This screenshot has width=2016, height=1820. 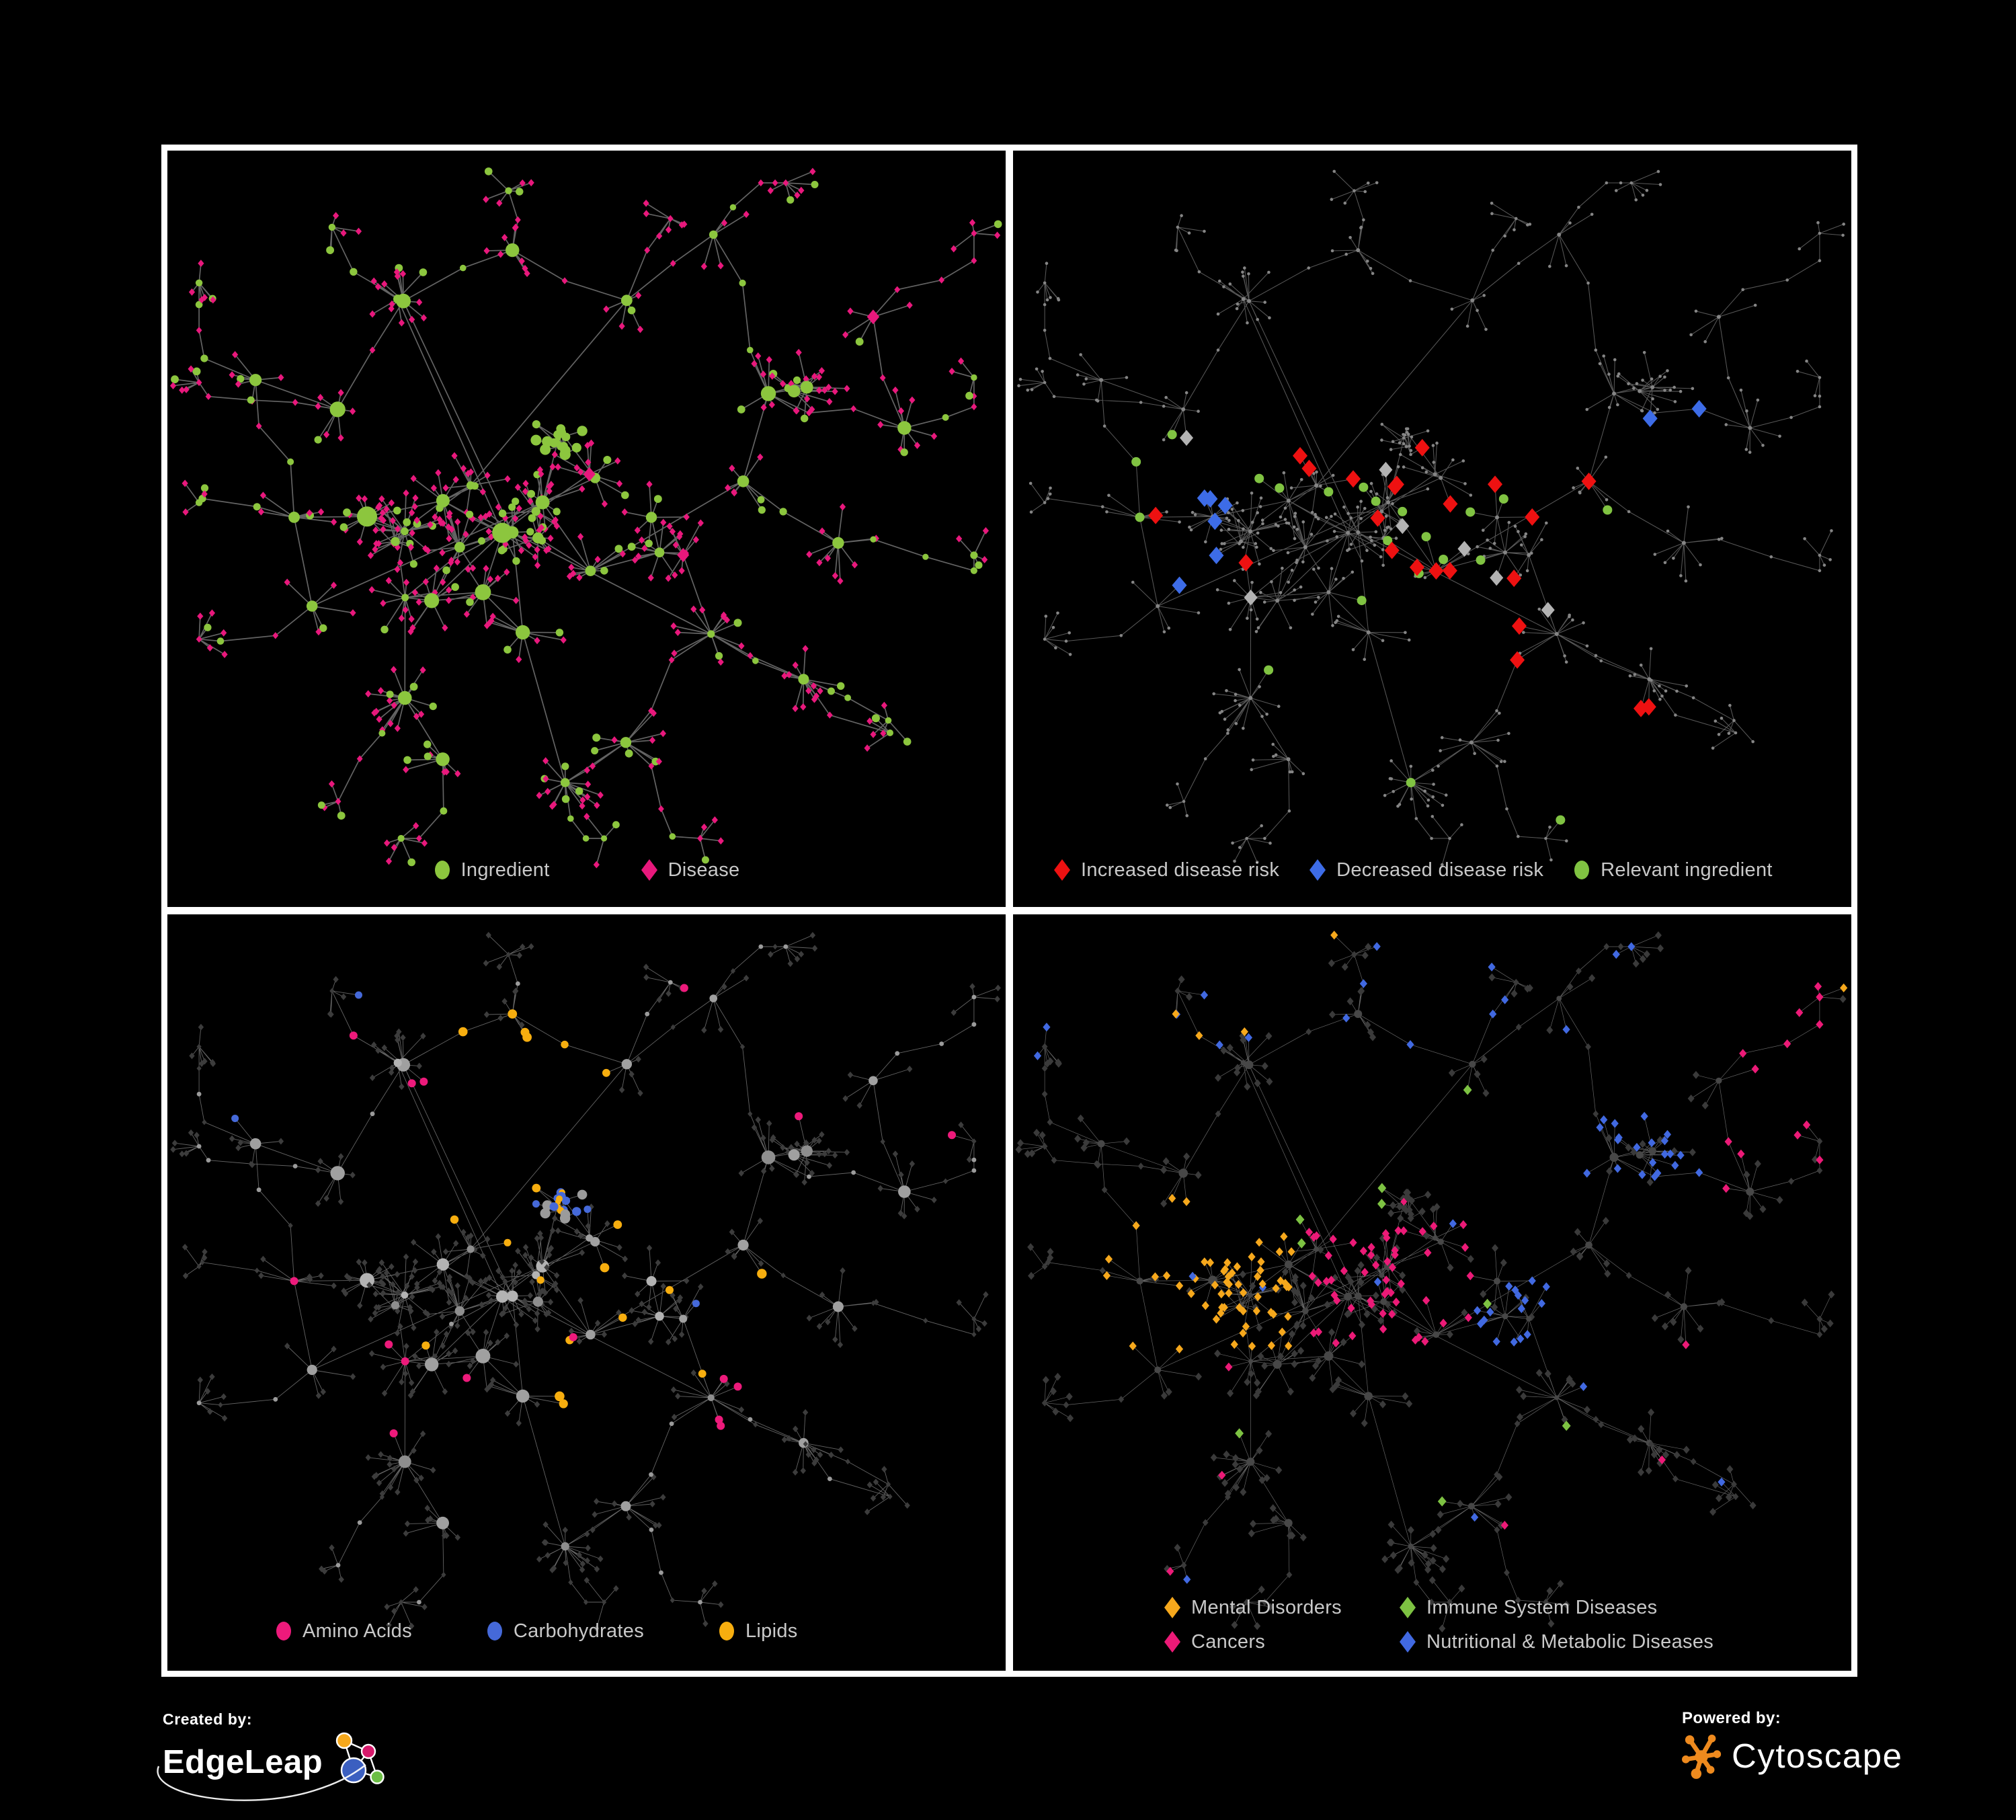 What do you see at coordinates (442, 870) in the screenshot?
I see `ingredient-circle-icon` at bounding box center [442, 870].